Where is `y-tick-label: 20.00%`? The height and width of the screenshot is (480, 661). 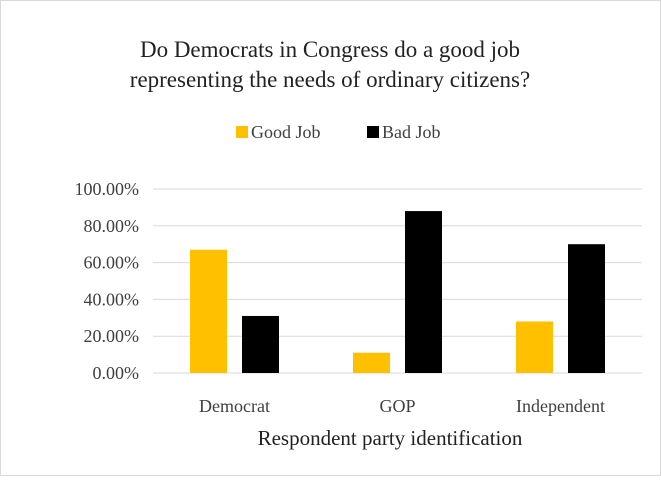
y-tick-label: 20.00% is located at coordinates (112, 336).